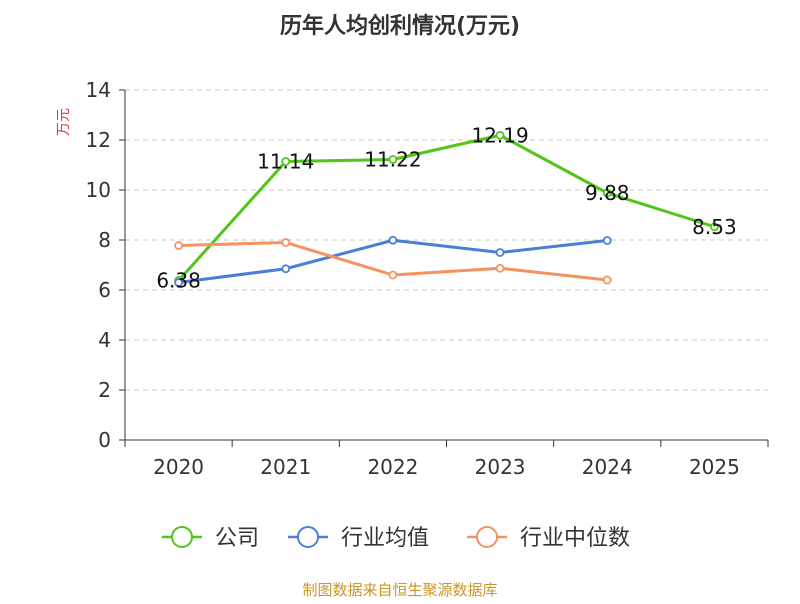  What do you see at coordinates (285, 467) in the screenshot?
I see `x-tick-label: 2021` at bounding box center [285, 467].